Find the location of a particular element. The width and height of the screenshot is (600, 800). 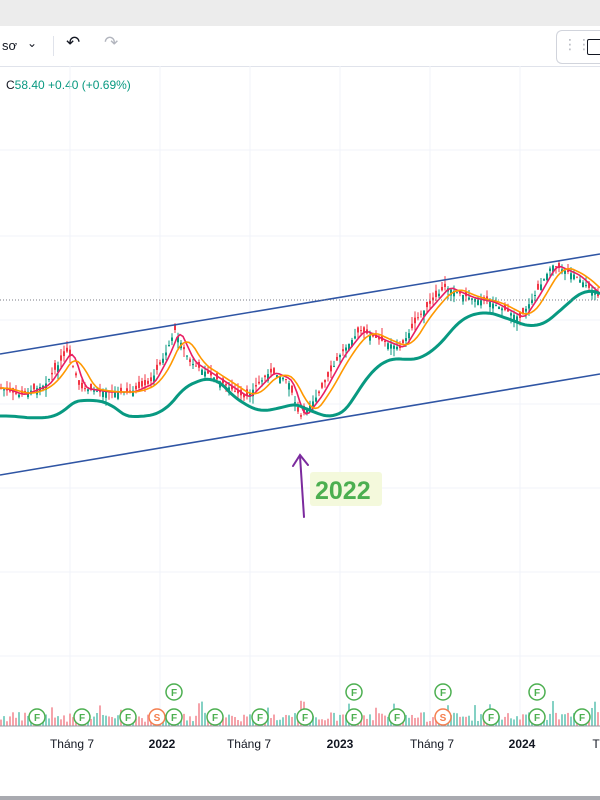

event-markers: F F F FF F F S F F F F F F S F F F is located at coordinates (309, 704).